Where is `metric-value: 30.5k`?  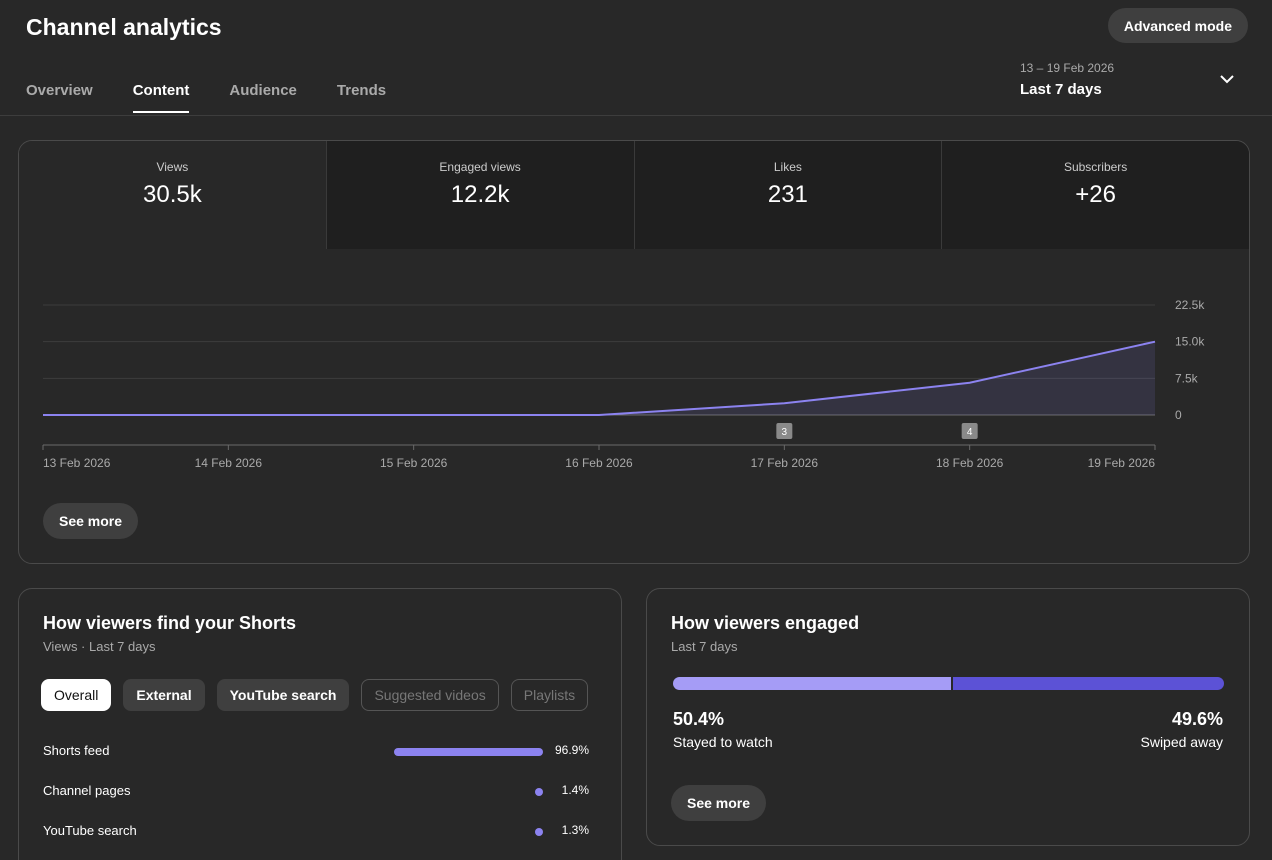
metric-value: 30.5k is located at coordinates (172, 194).